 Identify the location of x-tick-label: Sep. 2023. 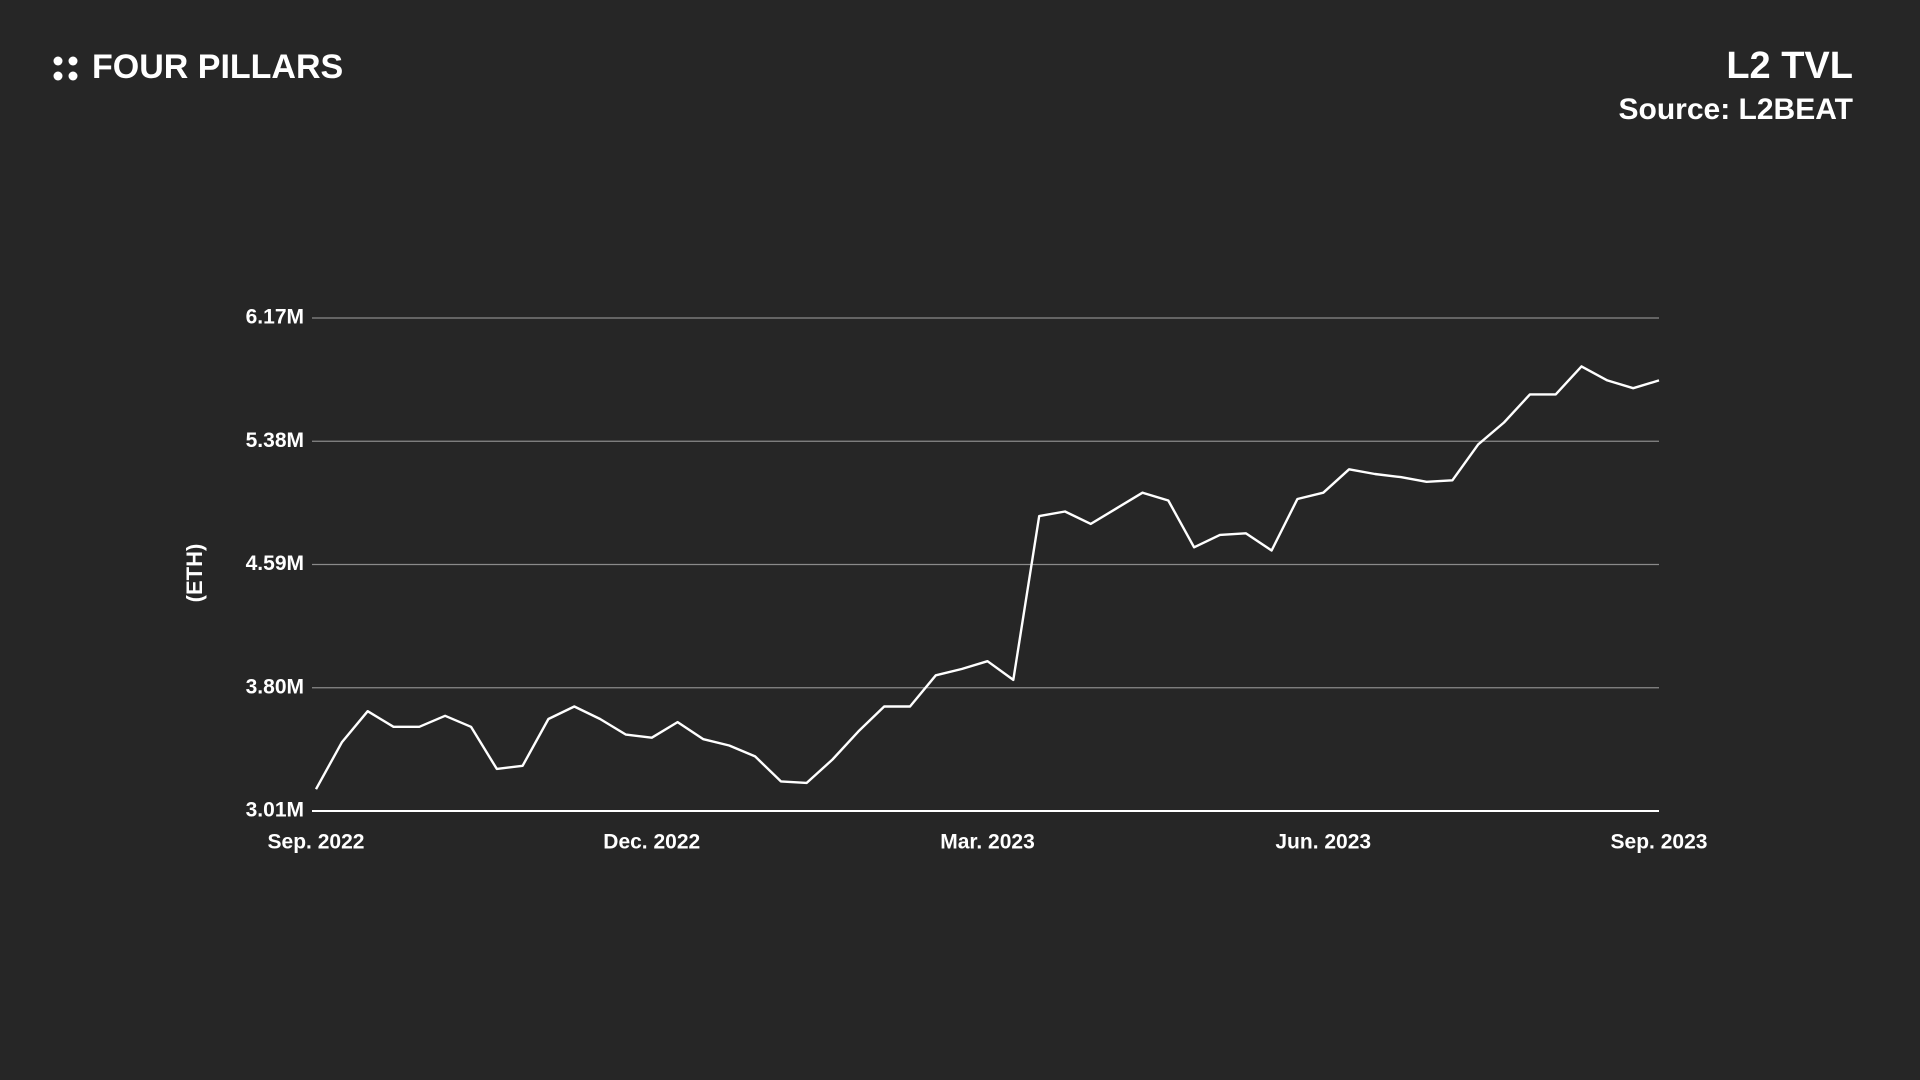
(1659, 842).